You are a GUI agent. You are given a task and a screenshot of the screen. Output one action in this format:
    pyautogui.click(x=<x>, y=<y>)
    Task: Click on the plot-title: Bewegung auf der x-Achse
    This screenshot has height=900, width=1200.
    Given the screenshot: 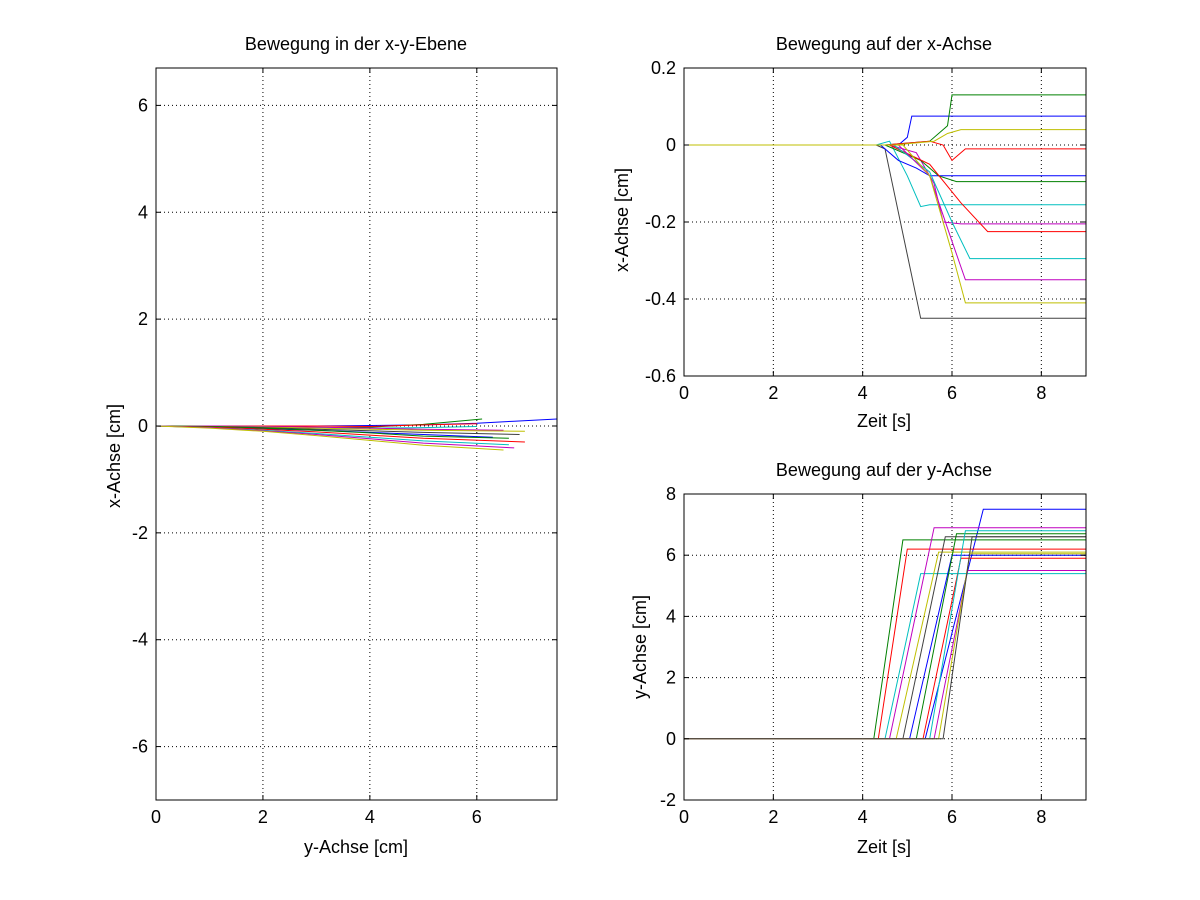 What is the action you would take?
    pyautogui.click(x=884, y=44)
    